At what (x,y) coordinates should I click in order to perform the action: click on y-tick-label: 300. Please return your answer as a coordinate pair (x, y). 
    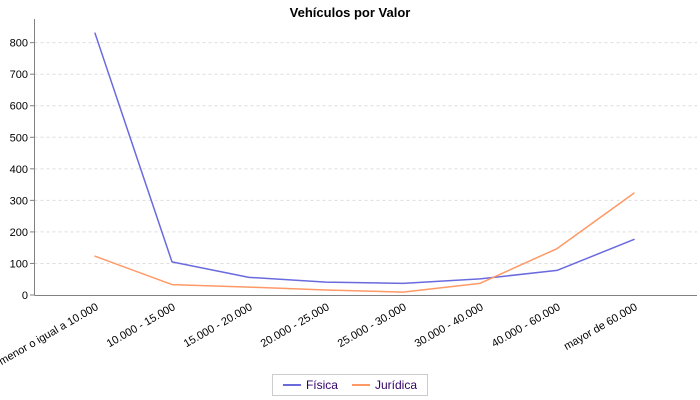
    Looking at the image, I should click on (19, 201).